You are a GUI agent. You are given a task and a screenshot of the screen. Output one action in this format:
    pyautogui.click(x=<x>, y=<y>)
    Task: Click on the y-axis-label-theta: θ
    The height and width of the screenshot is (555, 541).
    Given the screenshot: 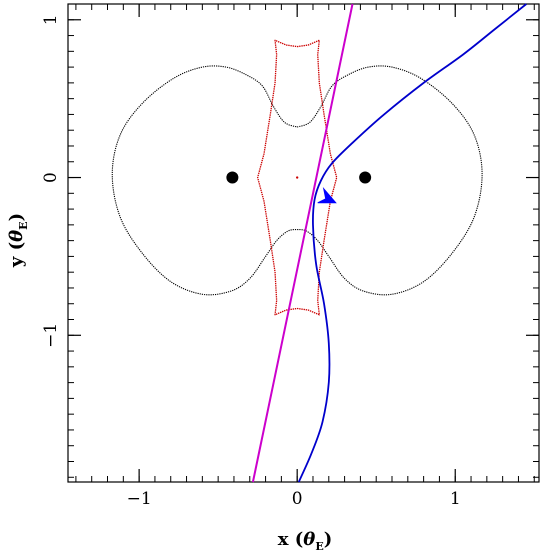 What is the action you would take?
    pyautogui.click(x=16, y=236)
    